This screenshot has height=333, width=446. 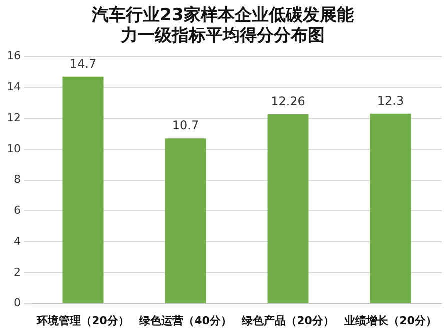 What do you see at coordinates (13, 149) in the screenshot?
I see `y-tick-label: 10` at bounding box center [13, 149].